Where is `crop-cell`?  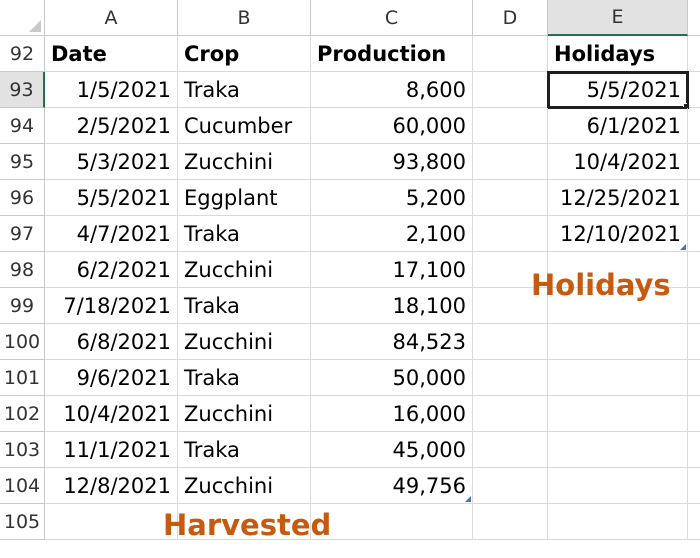
crop-cell is located at coordinates (244, 522).